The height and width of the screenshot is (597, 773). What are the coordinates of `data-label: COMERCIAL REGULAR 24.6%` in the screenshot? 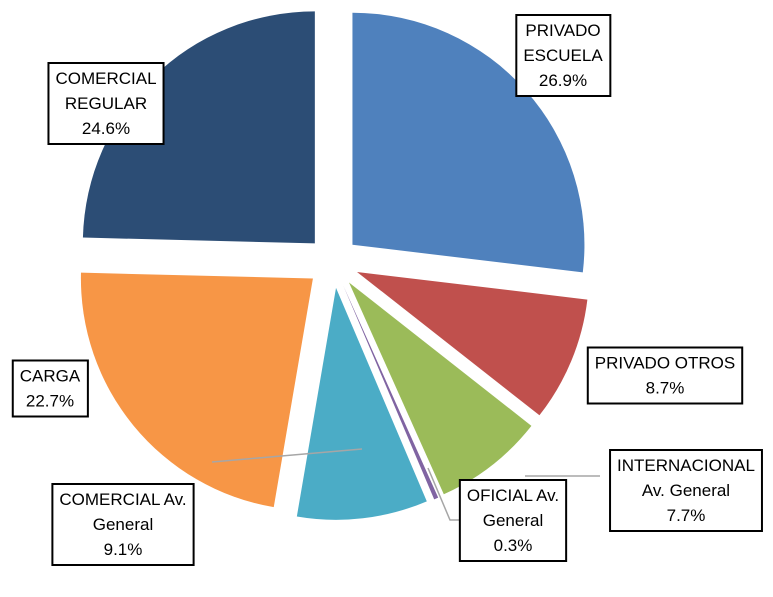 It's located at (106, 103).